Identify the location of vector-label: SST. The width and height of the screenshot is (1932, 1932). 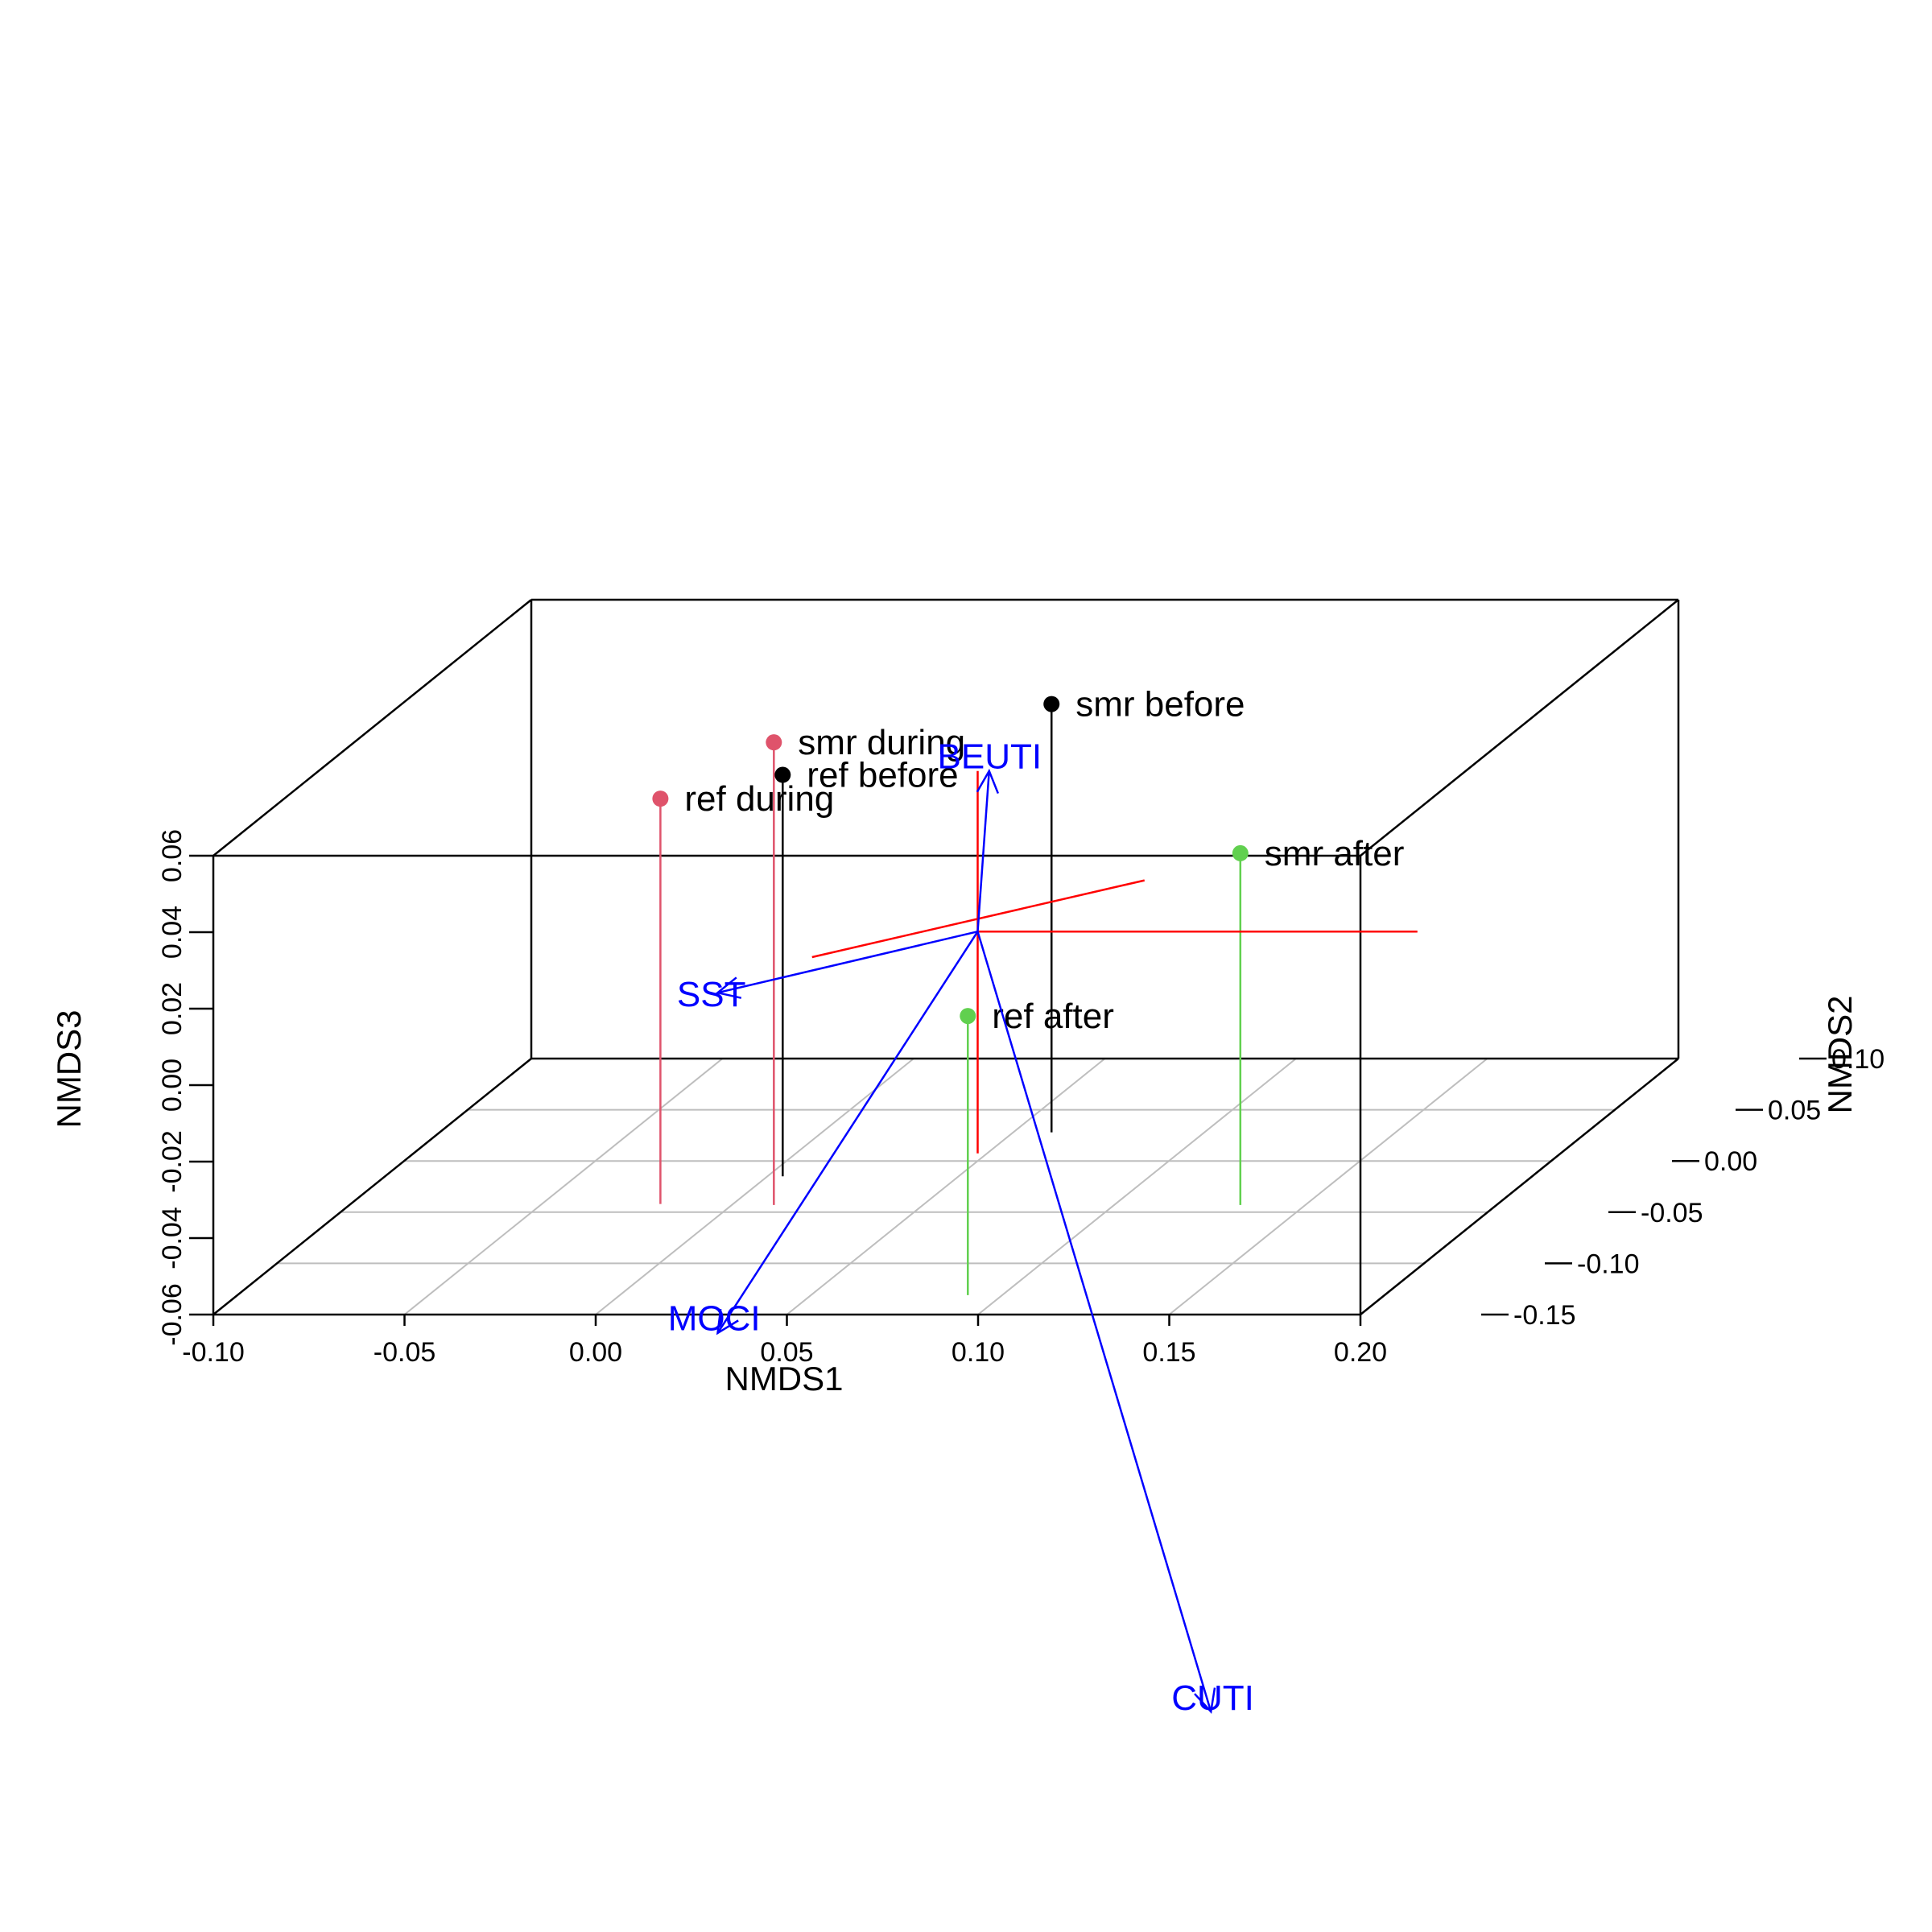
(711, 994).